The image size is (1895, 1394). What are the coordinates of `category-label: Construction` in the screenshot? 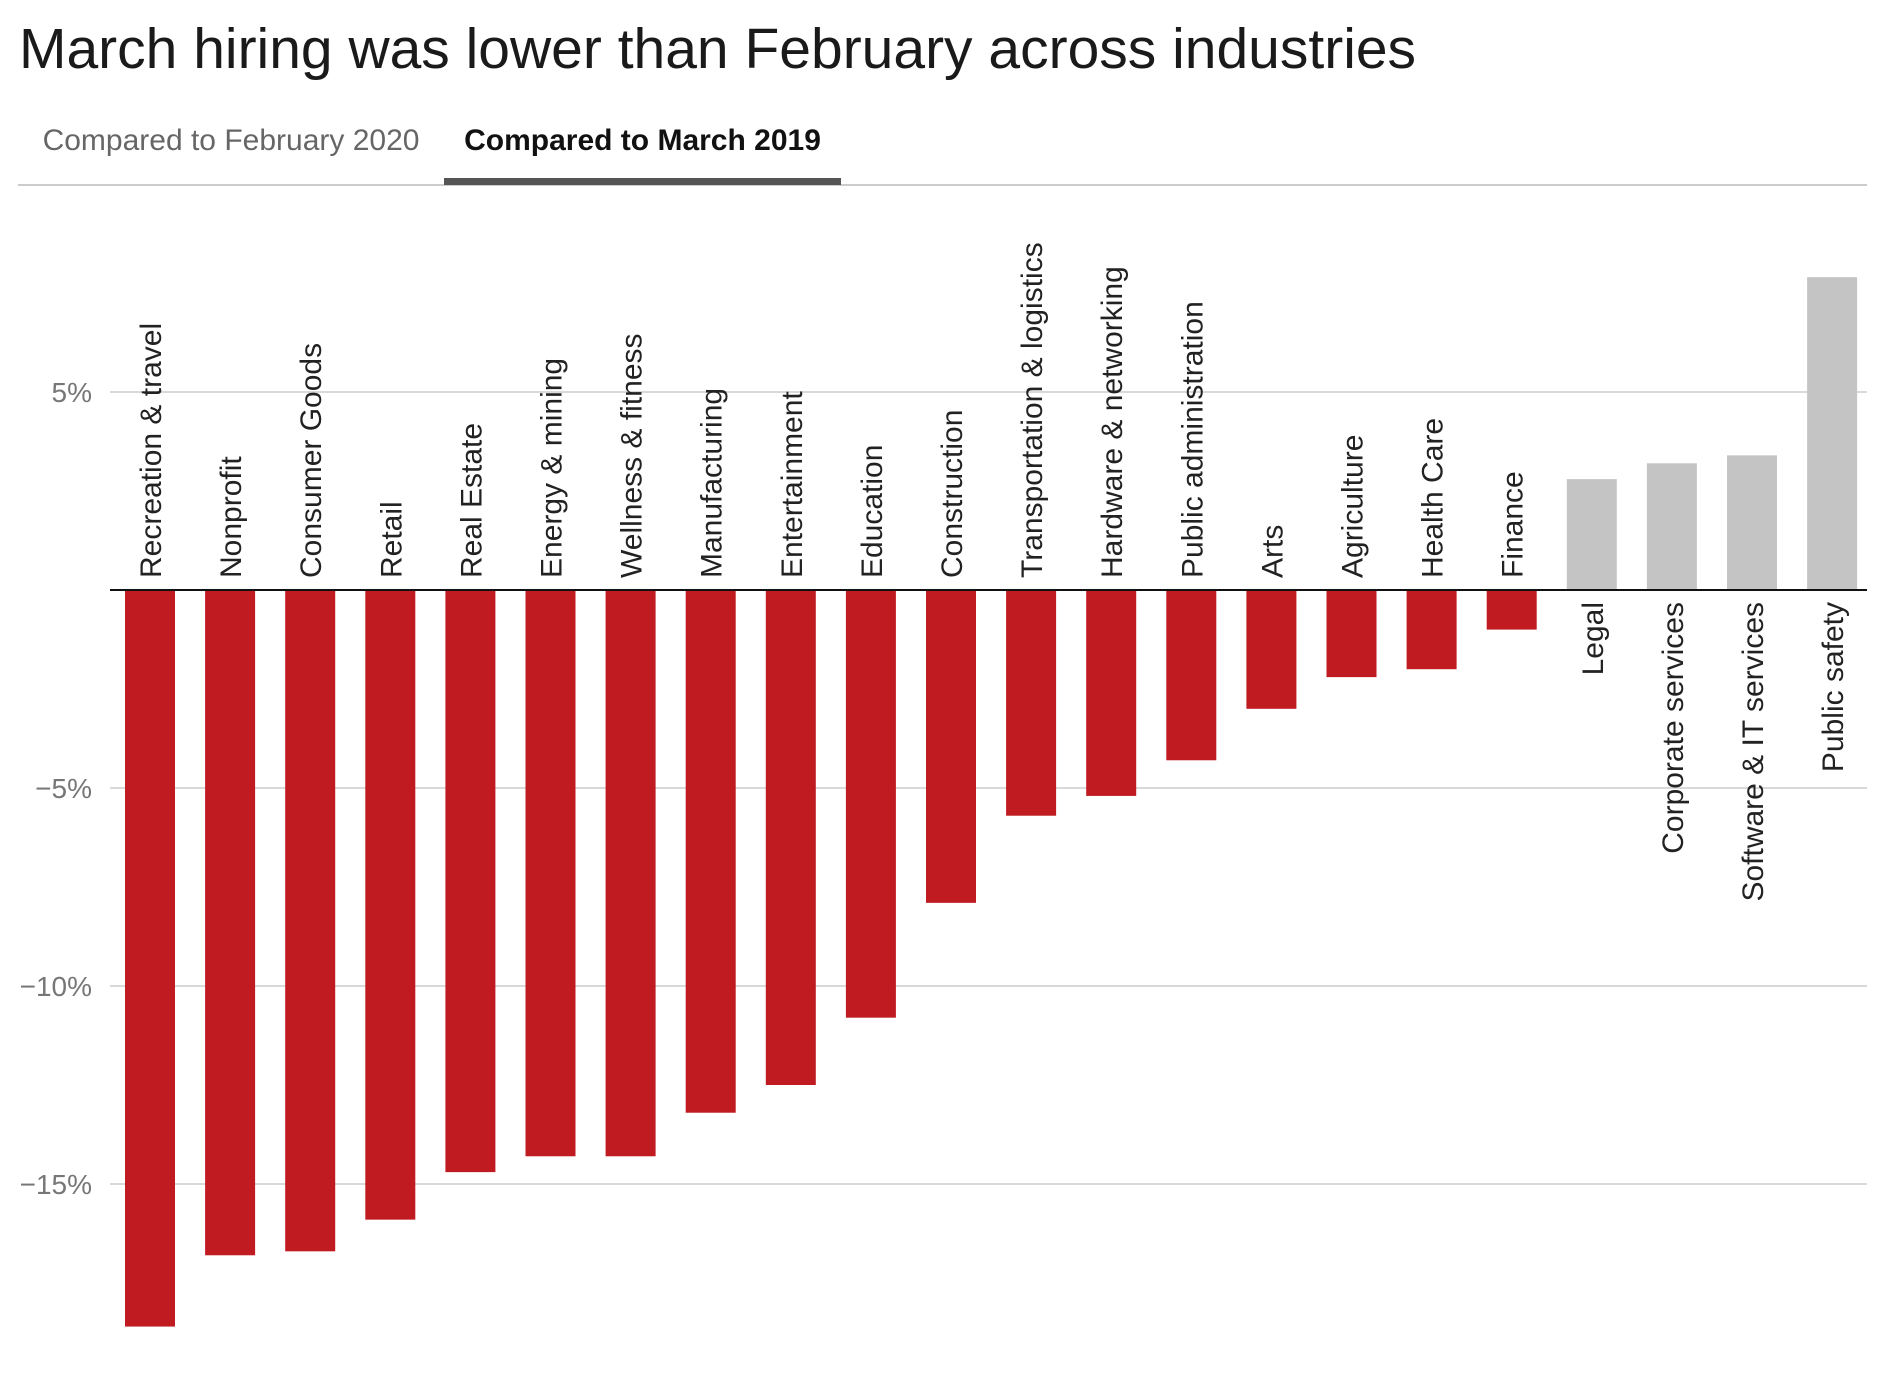 It's located at (952, 494).